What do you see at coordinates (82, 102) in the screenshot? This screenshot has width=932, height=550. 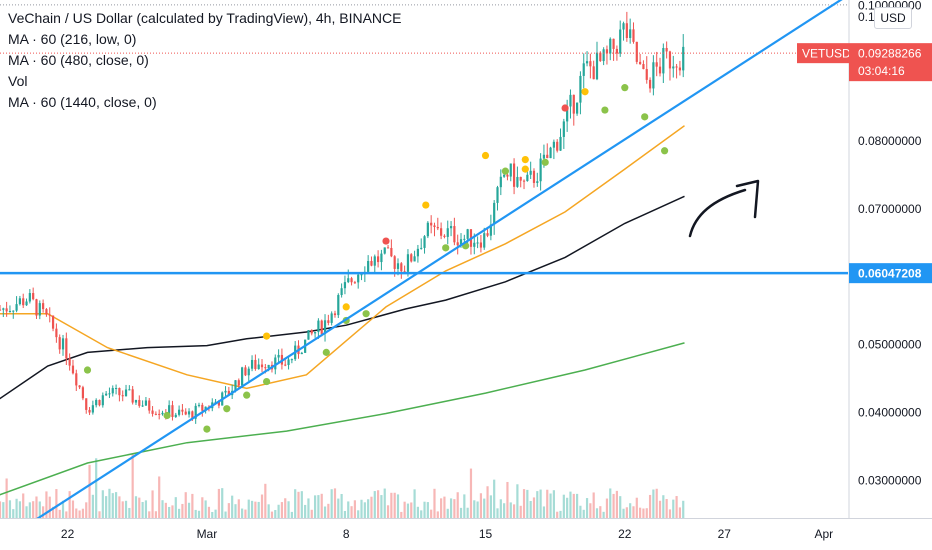 I see `legend-ma-1440: MA · 60 (1440, close, 0)` at bounding box center [82, 102].